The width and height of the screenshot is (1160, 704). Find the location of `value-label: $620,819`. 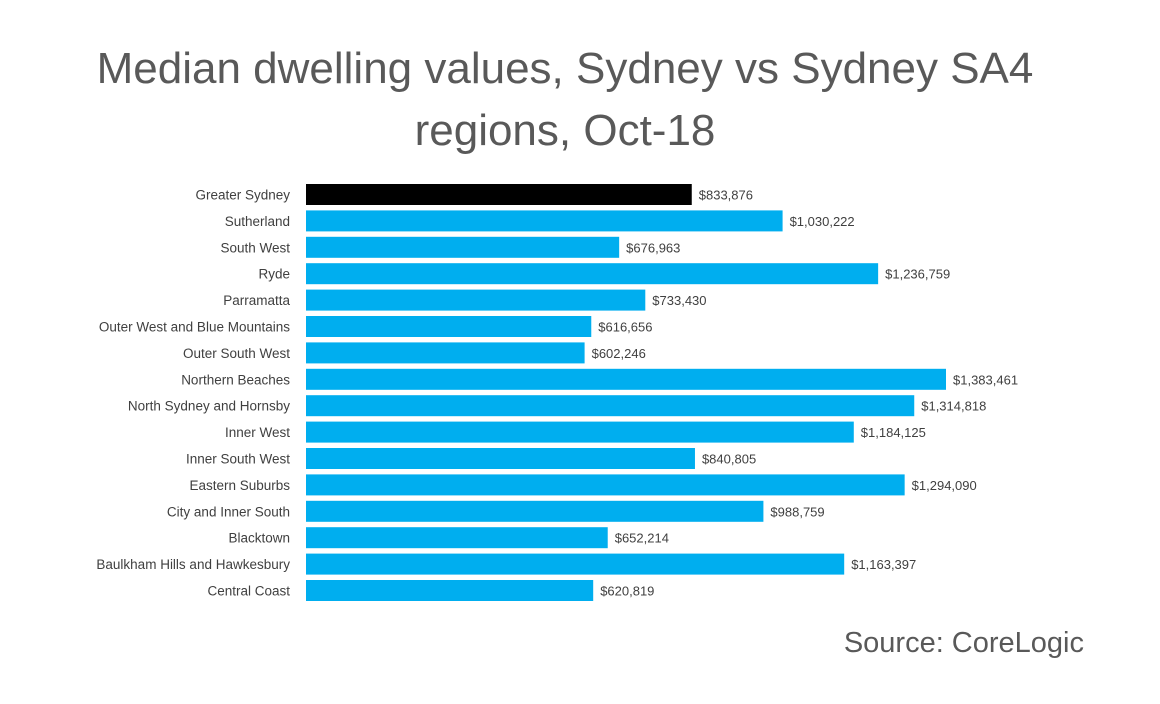

value-label: $620,819 is located at coordinates (627, 591).